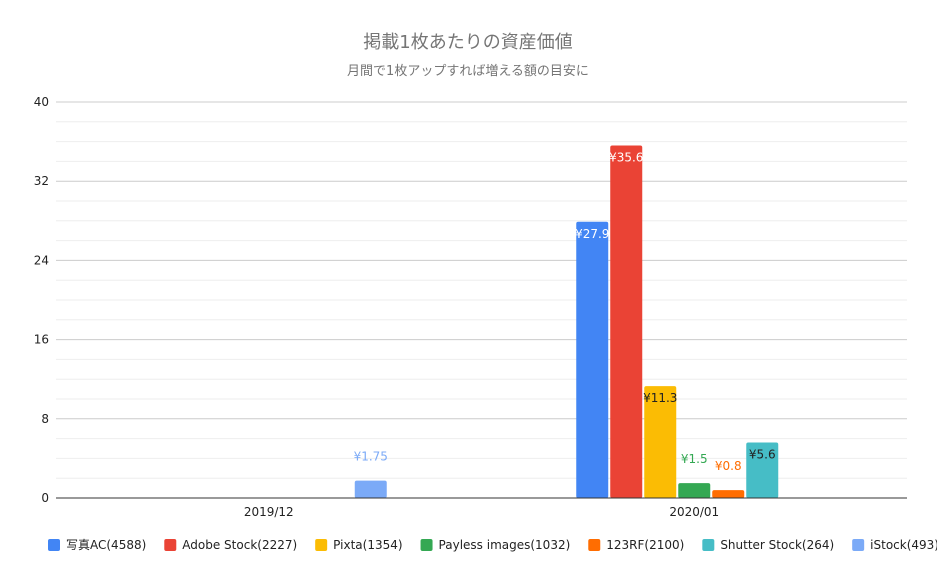  I want to click on data-label: ¥5.6, so click(762, 455).